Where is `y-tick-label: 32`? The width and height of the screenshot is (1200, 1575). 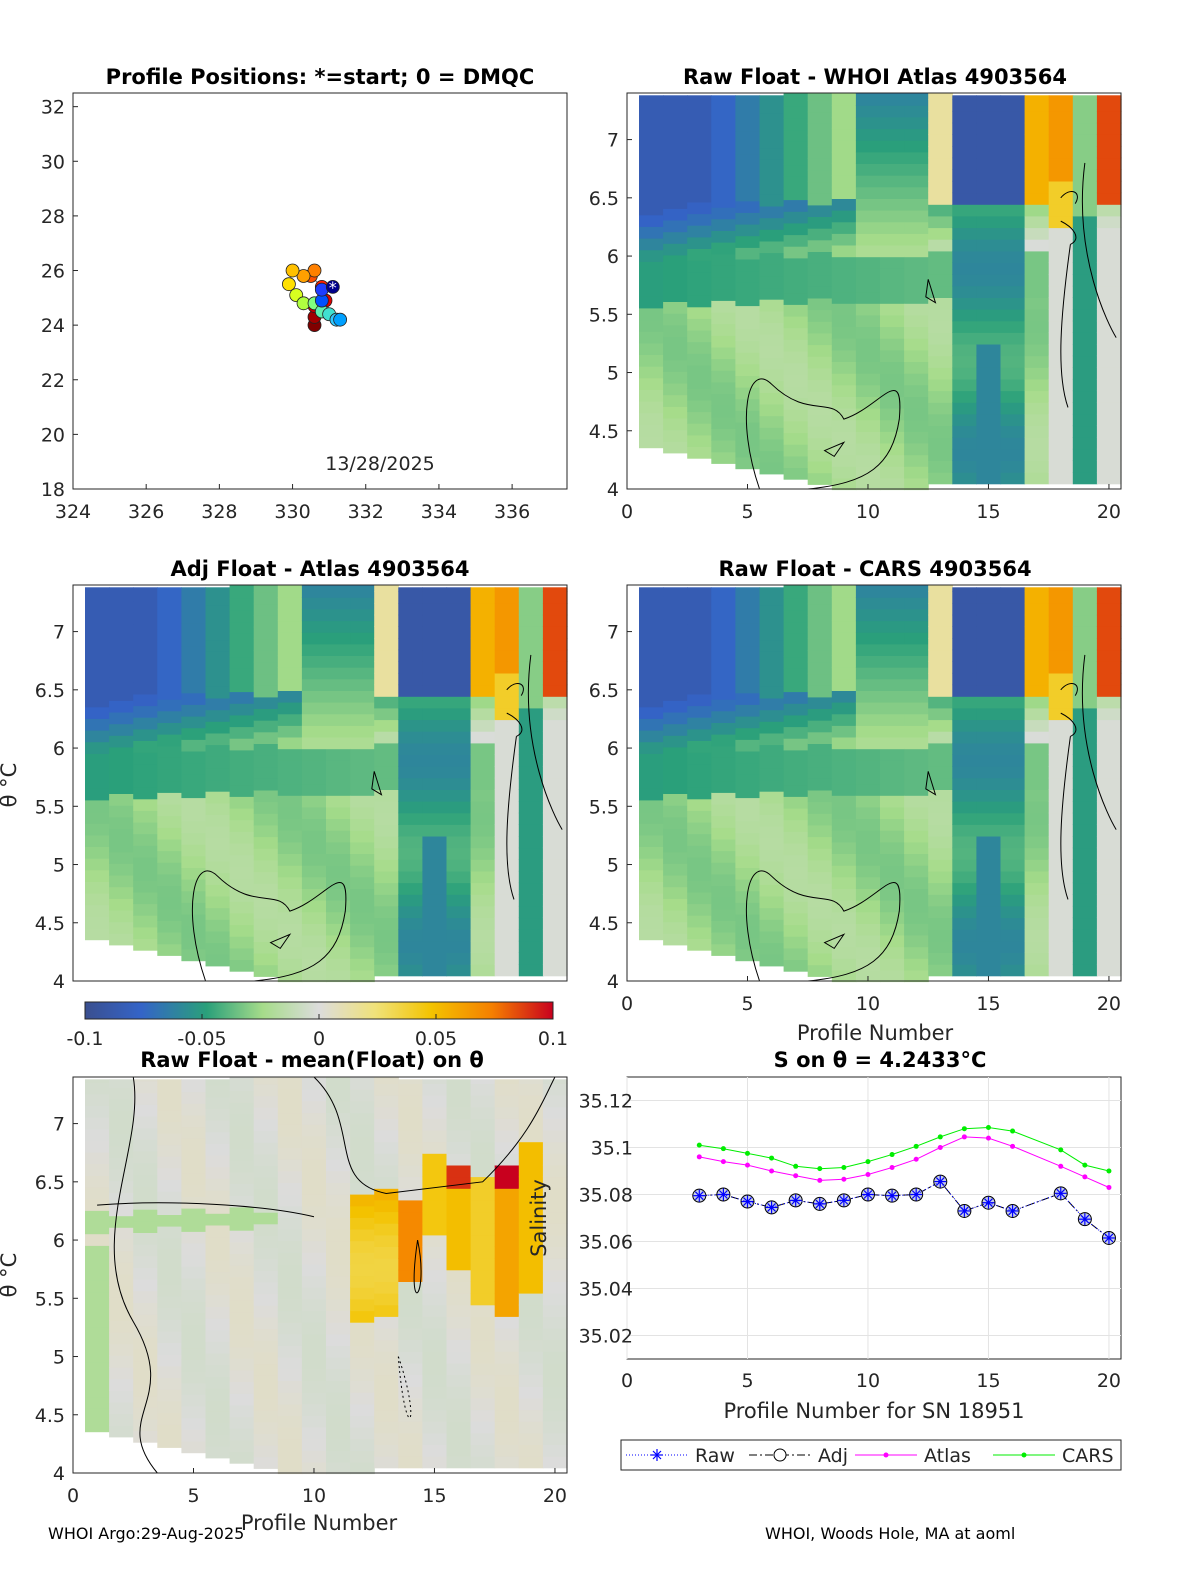 y-tick-label: 32 is located at coordinates (53, 108).